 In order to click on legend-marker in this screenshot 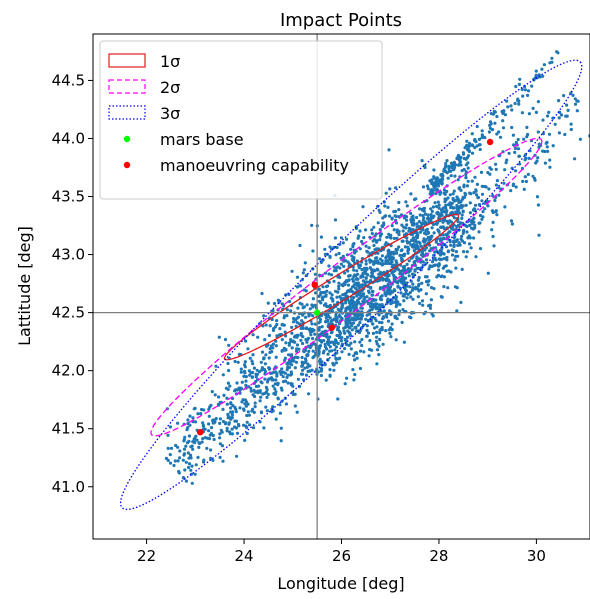, I will do `click(127, 165)`.